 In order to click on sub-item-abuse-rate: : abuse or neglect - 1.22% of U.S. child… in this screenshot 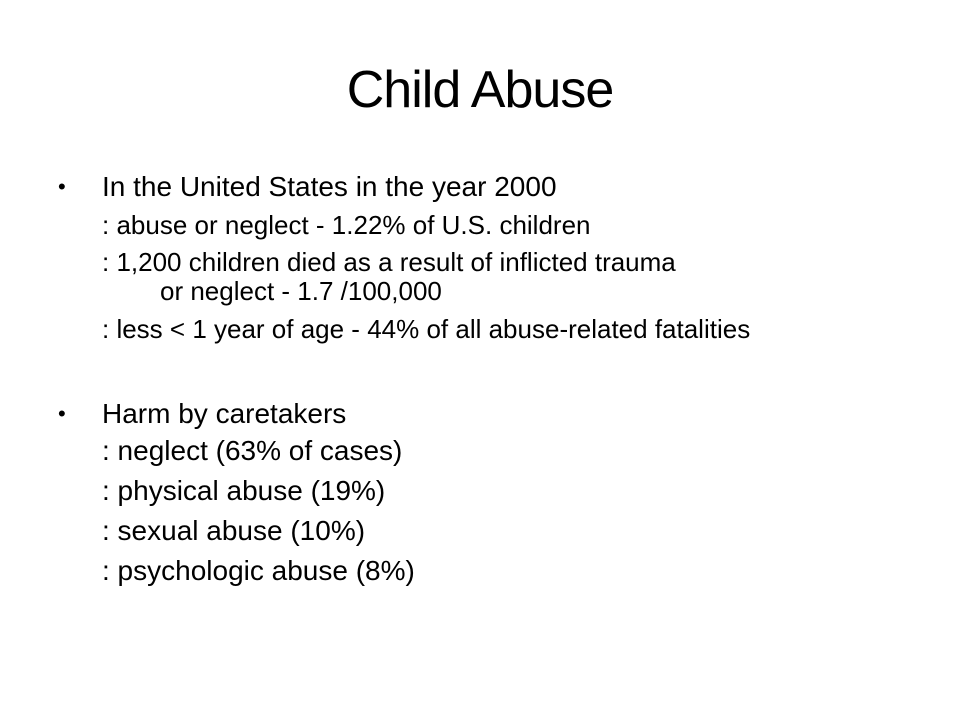, I will do `click(346, 225)`.